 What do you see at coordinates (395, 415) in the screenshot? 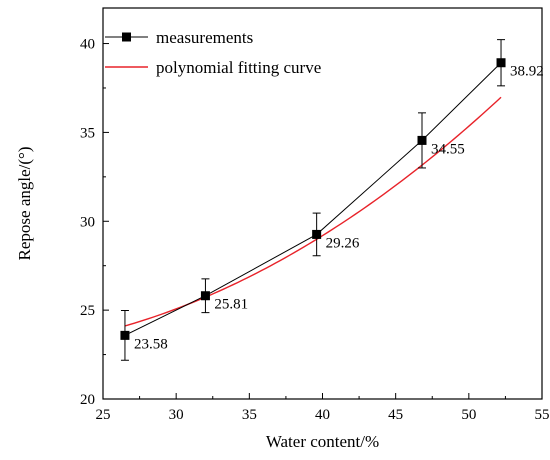
I see `x-tick-label: 45` at bounding box center [395, 415].